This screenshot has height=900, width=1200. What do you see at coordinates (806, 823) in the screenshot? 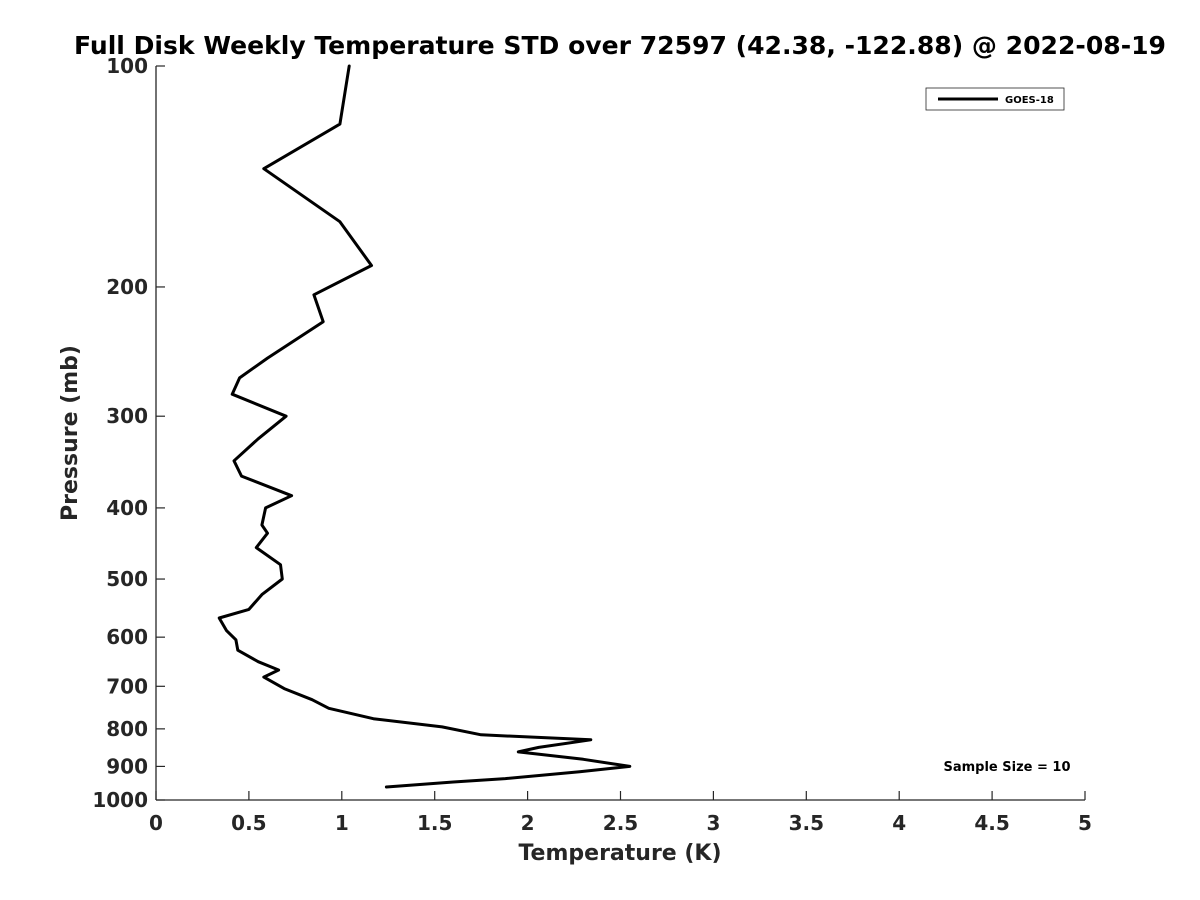
I see `x-tick-label-7: 3.5` at bounding box center [806, 823].